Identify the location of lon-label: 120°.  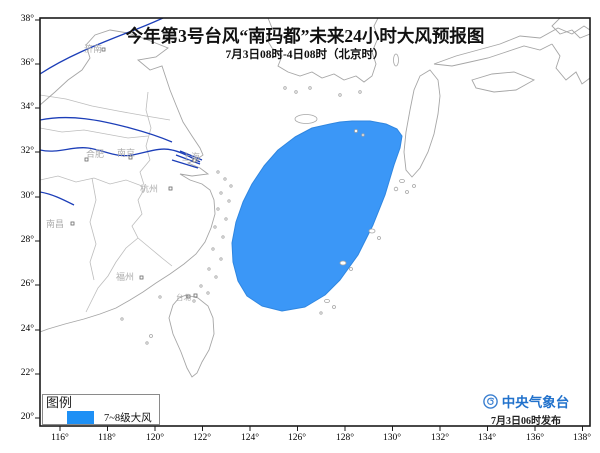
(155, 438).